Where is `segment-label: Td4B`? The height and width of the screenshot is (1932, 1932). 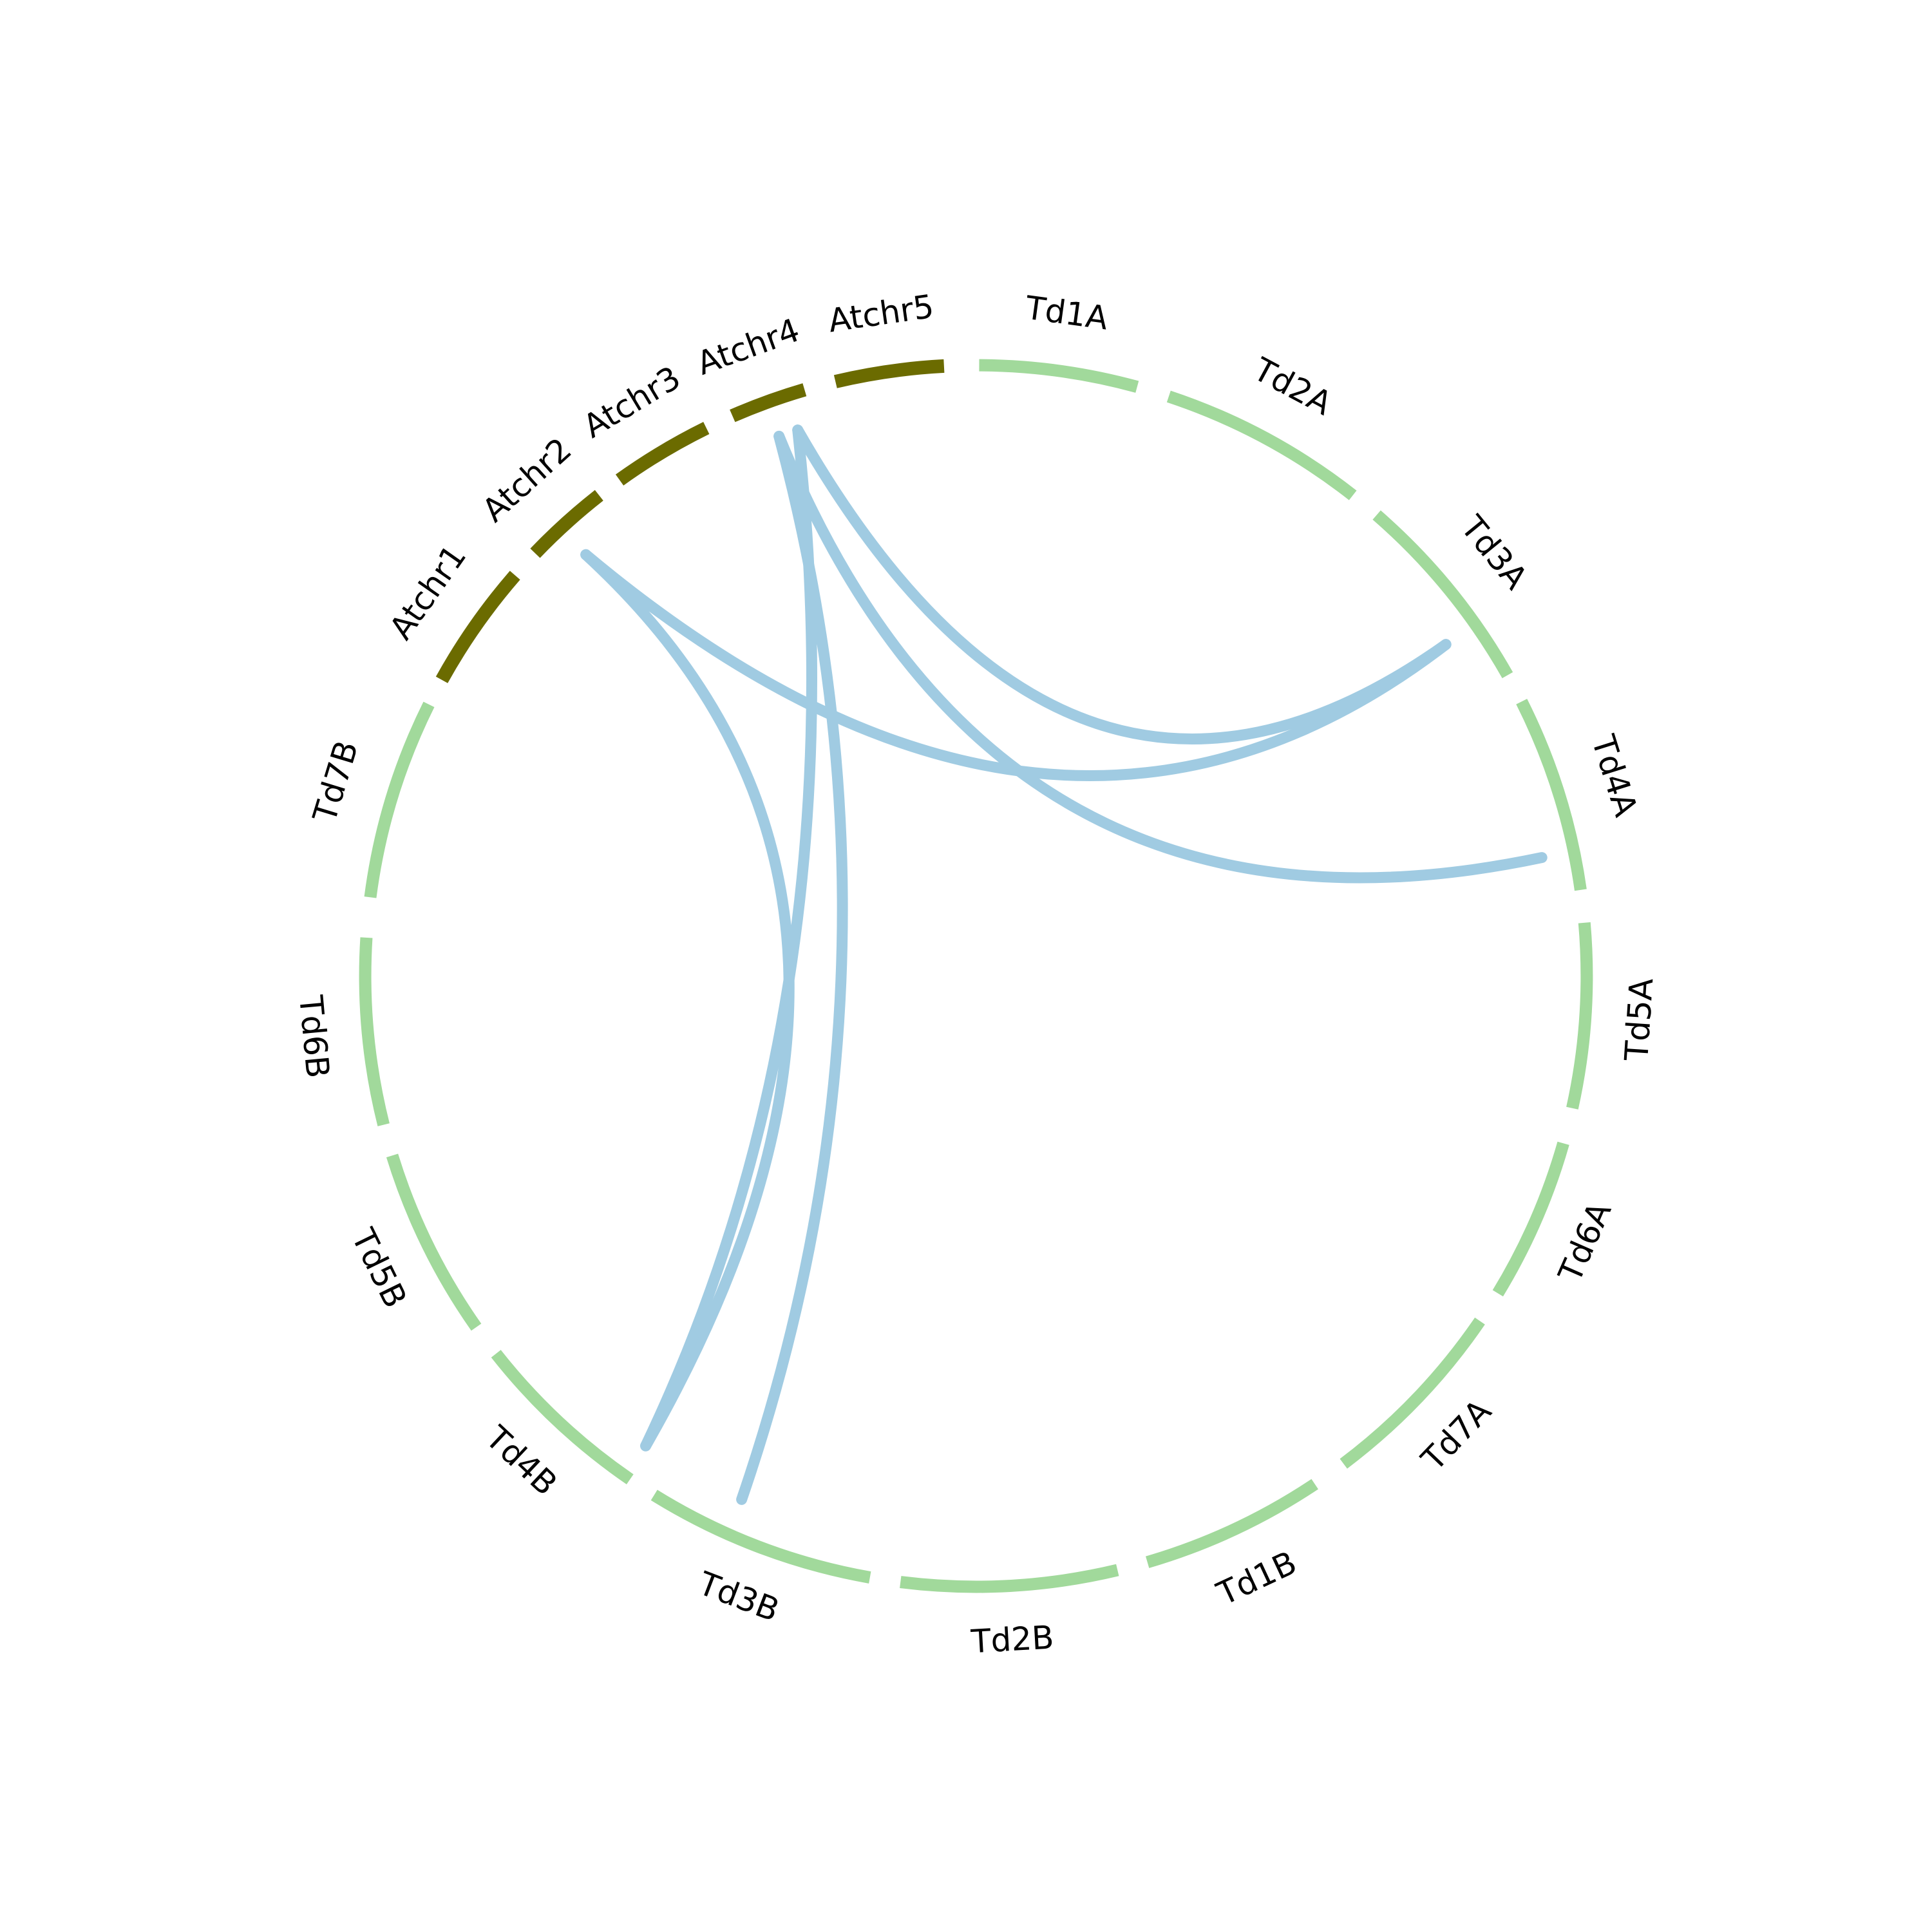 segment-label: Td4B is located at coordinates (521, 1461).